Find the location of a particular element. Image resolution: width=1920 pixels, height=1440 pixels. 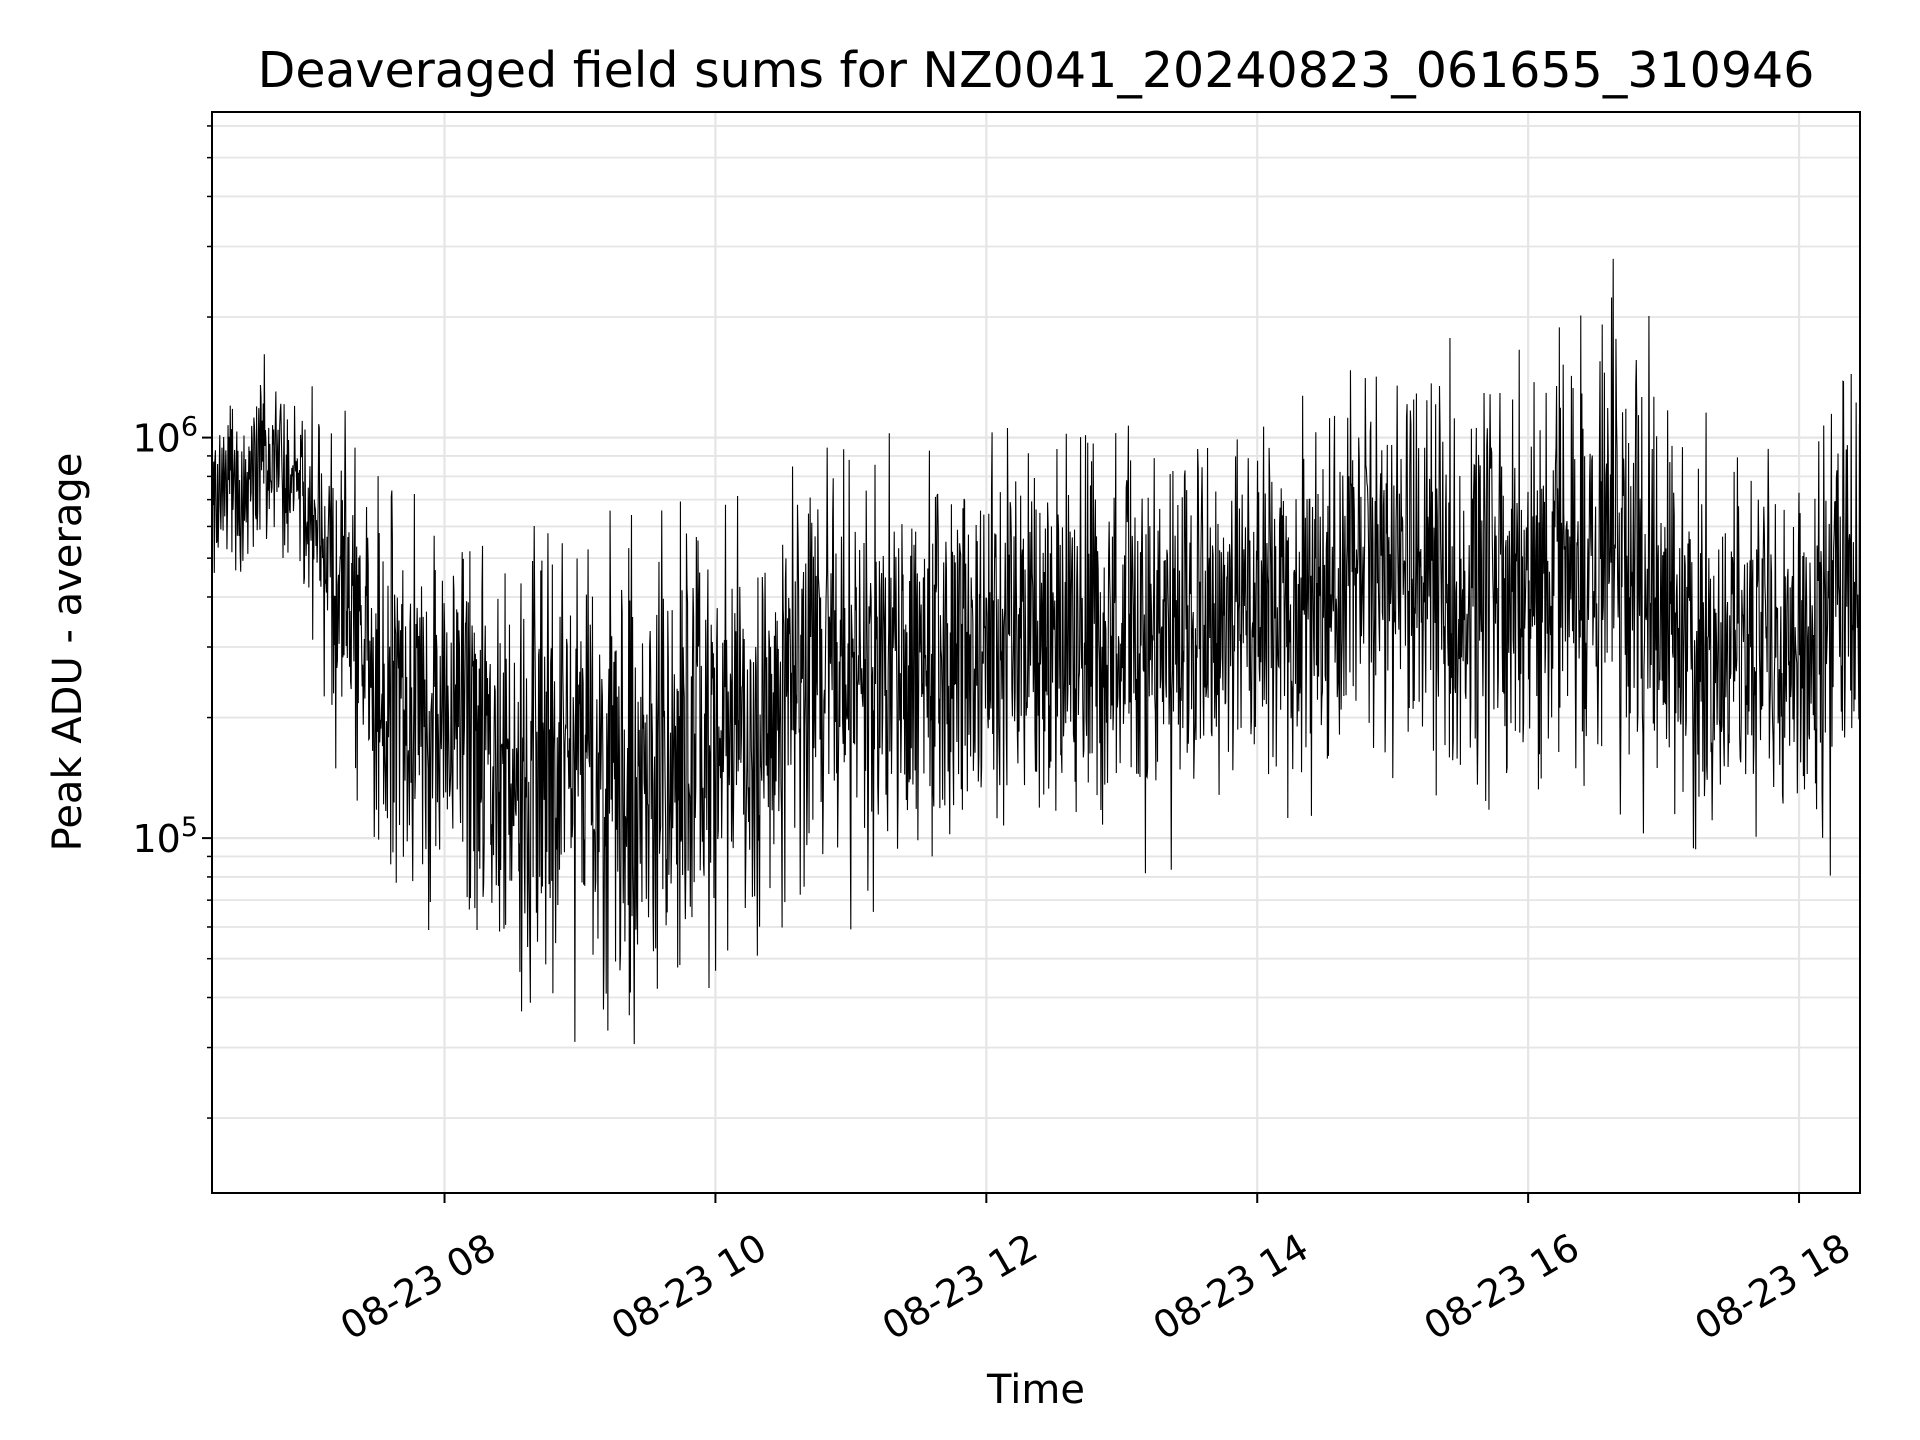

y-axis: 105 106 is located at coordinates (172, 622).